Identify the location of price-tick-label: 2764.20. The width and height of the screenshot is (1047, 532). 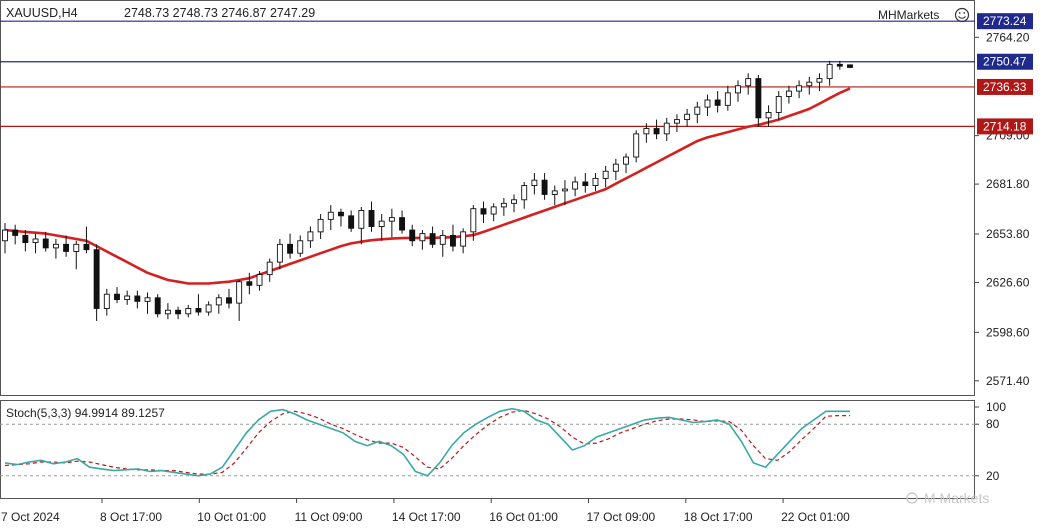
(1008, 37).